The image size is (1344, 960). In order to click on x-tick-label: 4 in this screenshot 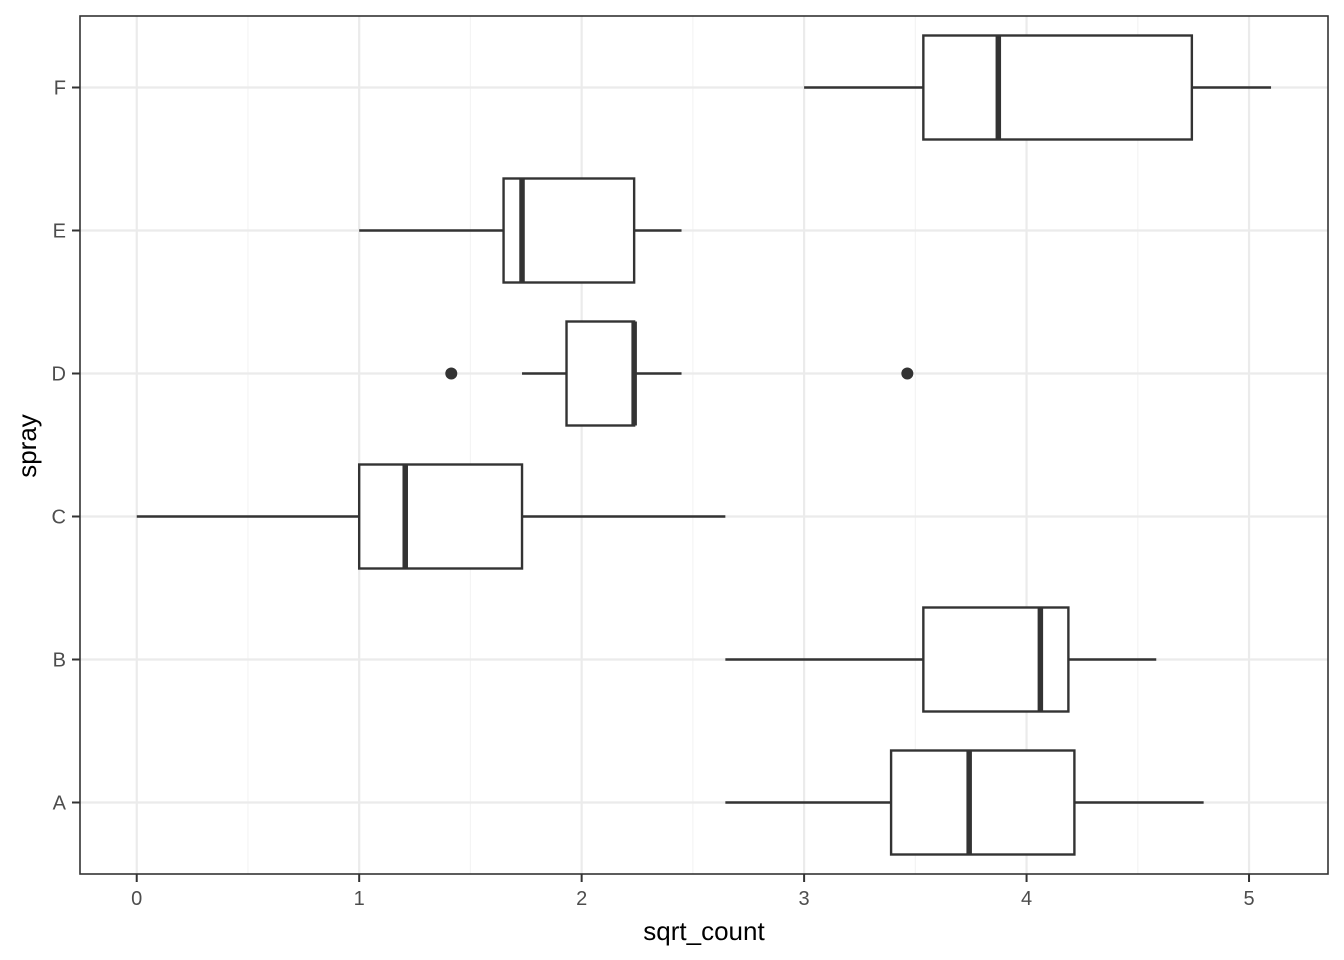, I will do `click(1026, 899)`.